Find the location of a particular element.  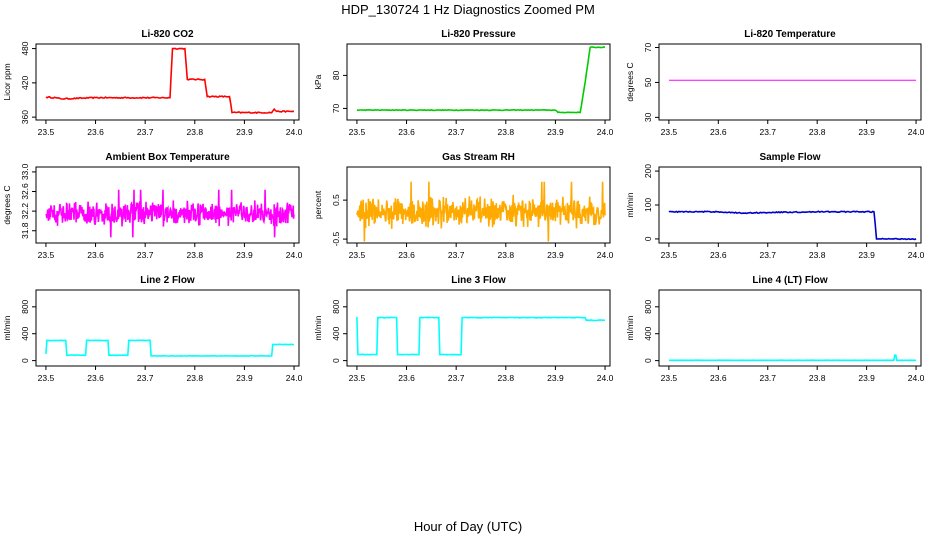

plot-frame-line-4-lt-flow is located at coordinates (790, 328).